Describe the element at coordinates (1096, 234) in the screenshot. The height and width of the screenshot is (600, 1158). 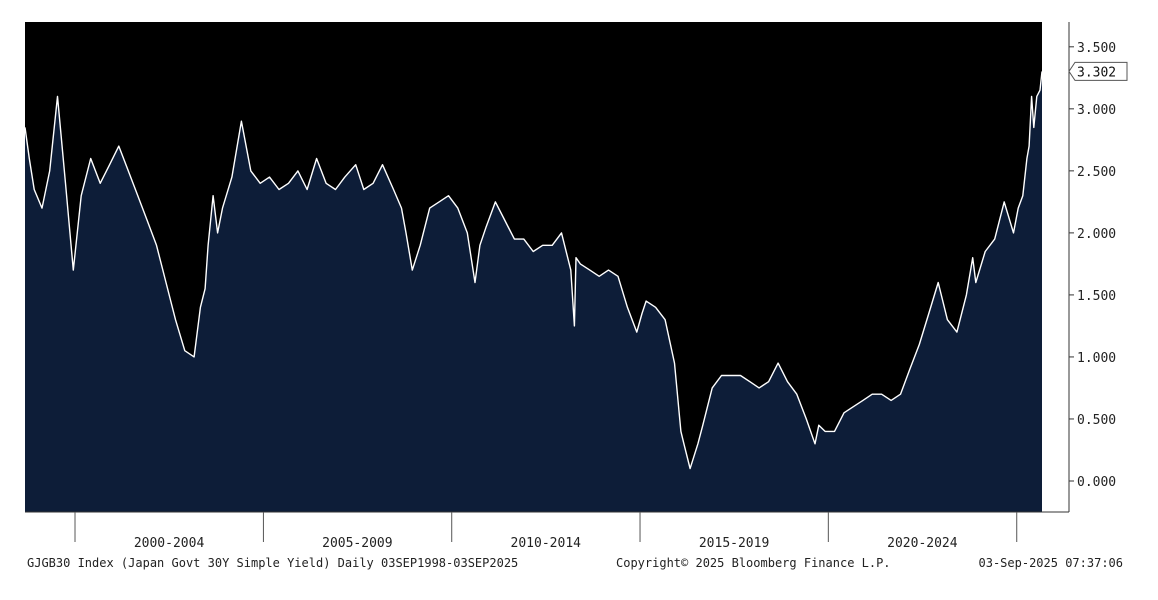
I see `y-tick-label: 2.000` at that location.